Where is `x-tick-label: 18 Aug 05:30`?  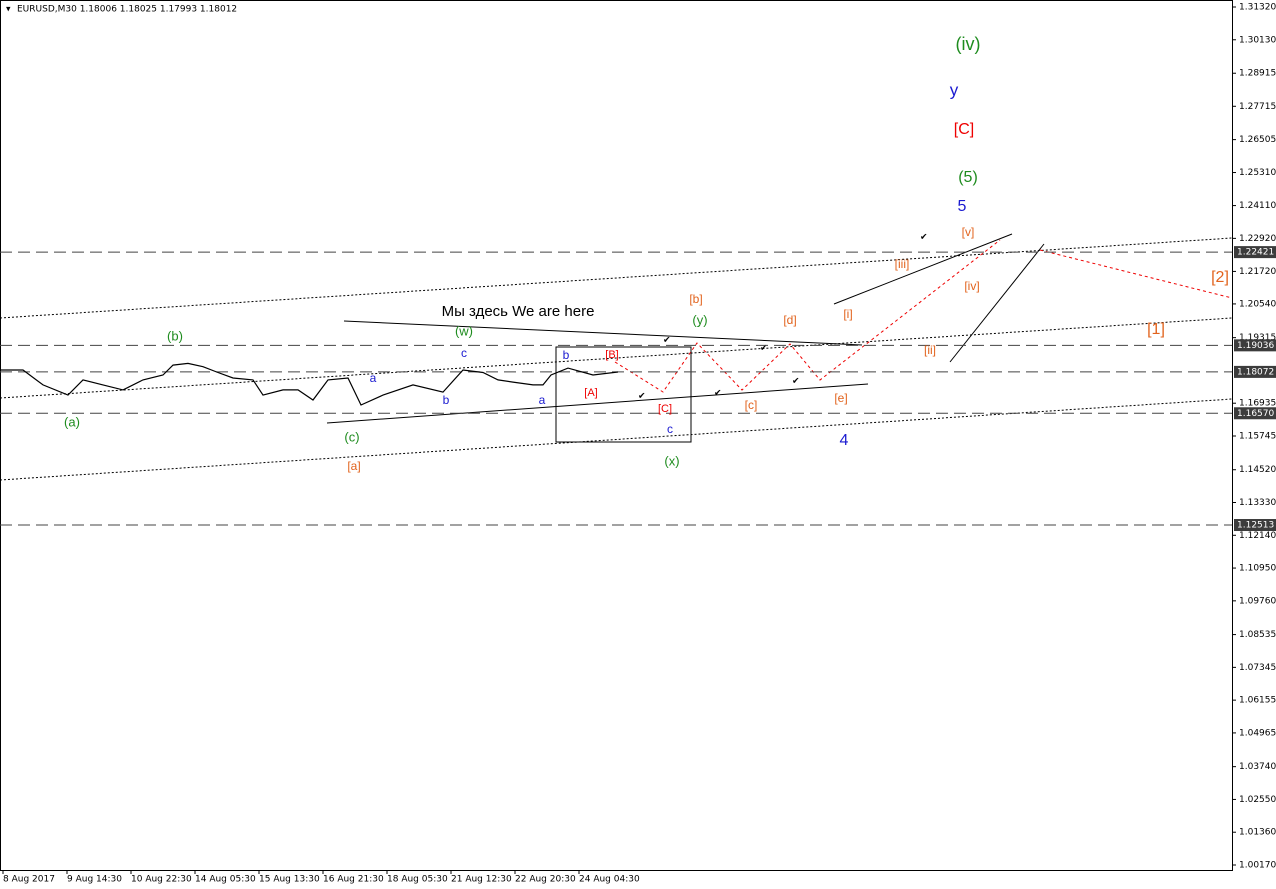
x-tick-label: 18 Aug 05:30 is located at coordinates (417, 880).